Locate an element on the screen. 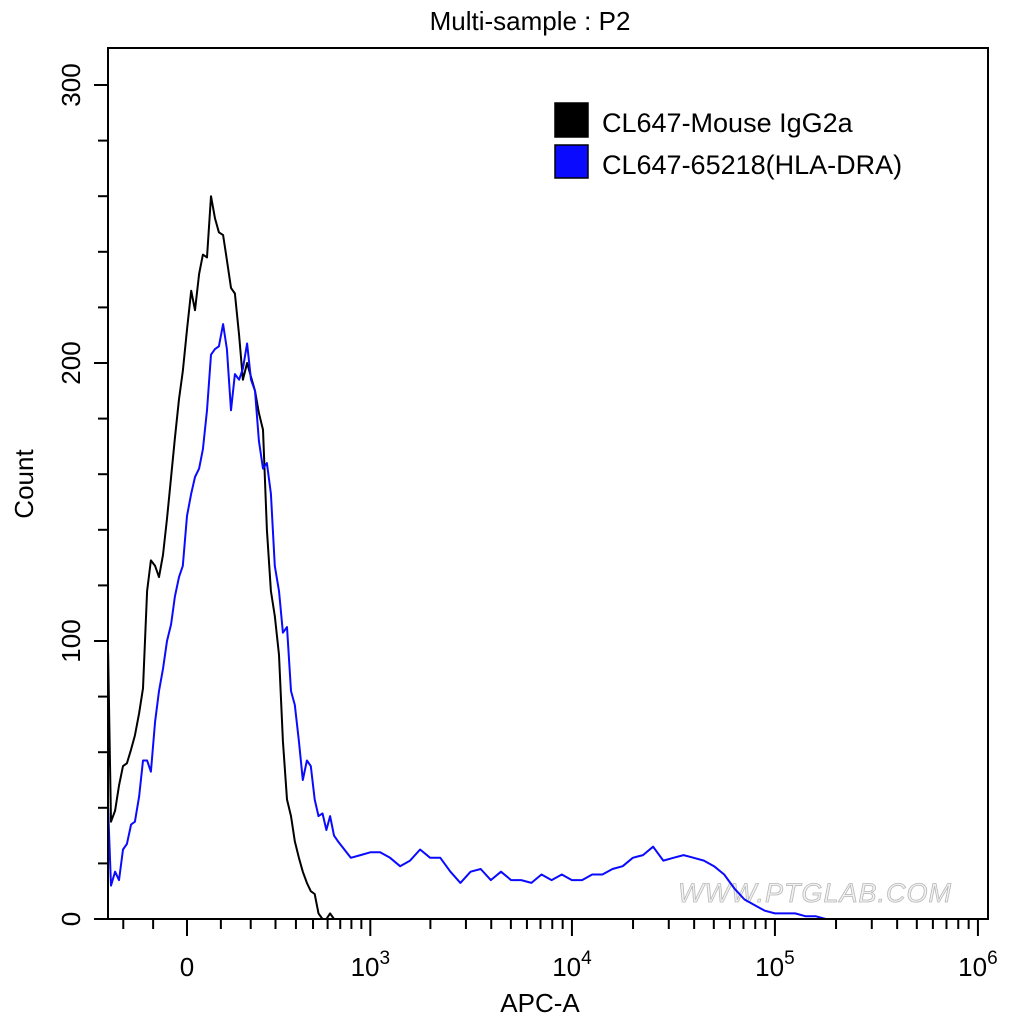 The image size is (1024, 1021). x-tick-label: 10³ is located at coordinates (371, 965).